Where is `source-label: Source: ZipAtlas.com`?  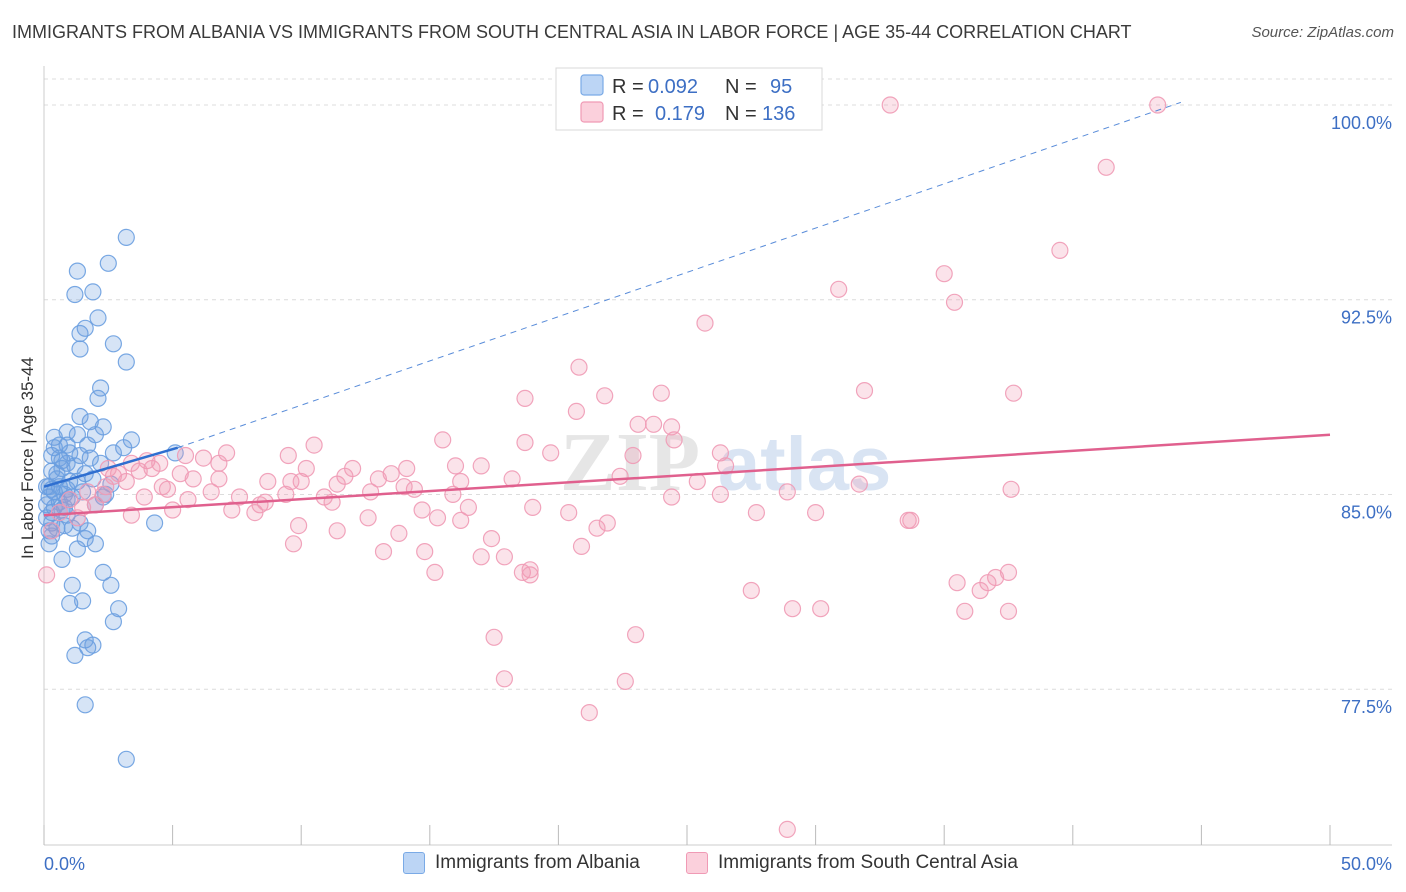 source-label: Source: ZipAtlas.com is located at coordinates (1322, 32).